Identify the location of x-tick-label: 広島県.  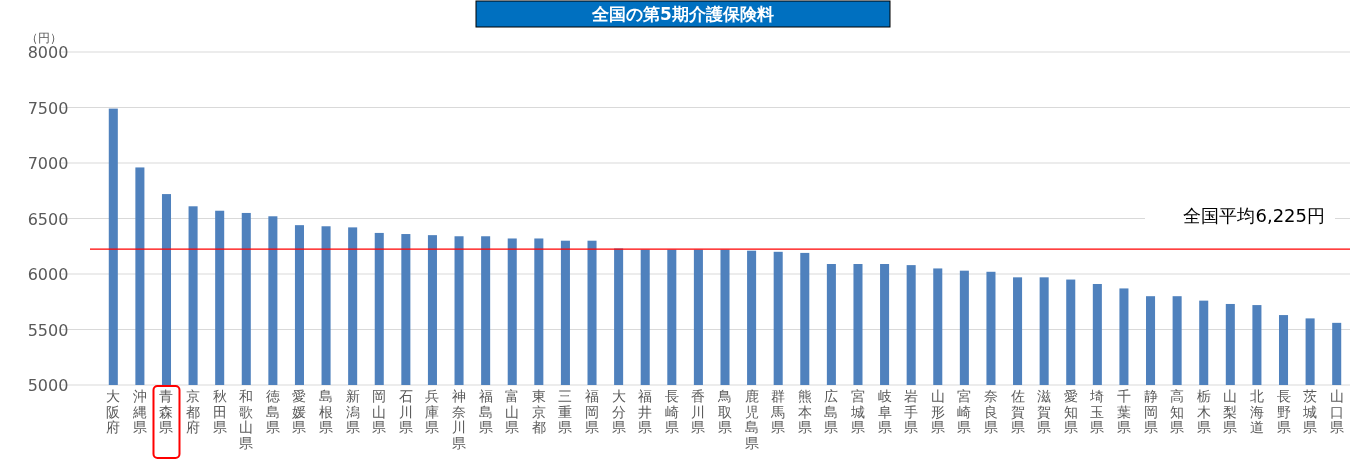
(831, 411).